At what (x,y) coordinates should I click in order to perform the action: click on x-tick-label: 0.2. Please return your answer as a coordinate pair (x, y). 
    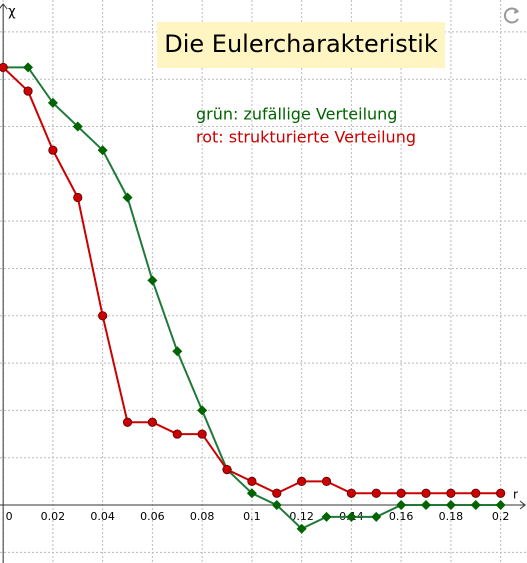
    Looking at the image, I should click on (501, 516).